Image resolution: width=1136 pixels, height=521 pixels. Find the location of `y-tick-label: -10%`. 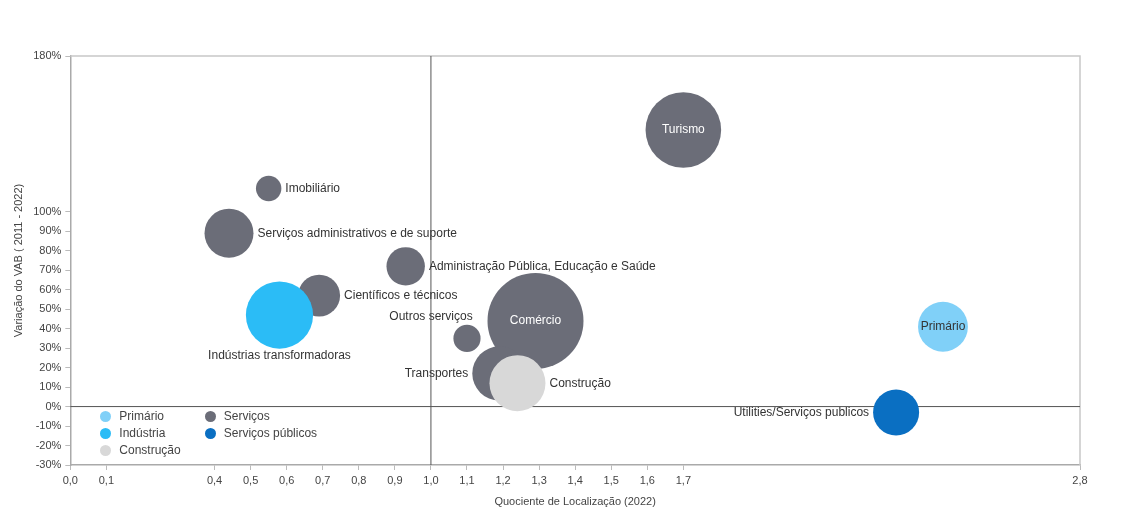

y-tick-label: -10% is located at coordinates (48, 425).